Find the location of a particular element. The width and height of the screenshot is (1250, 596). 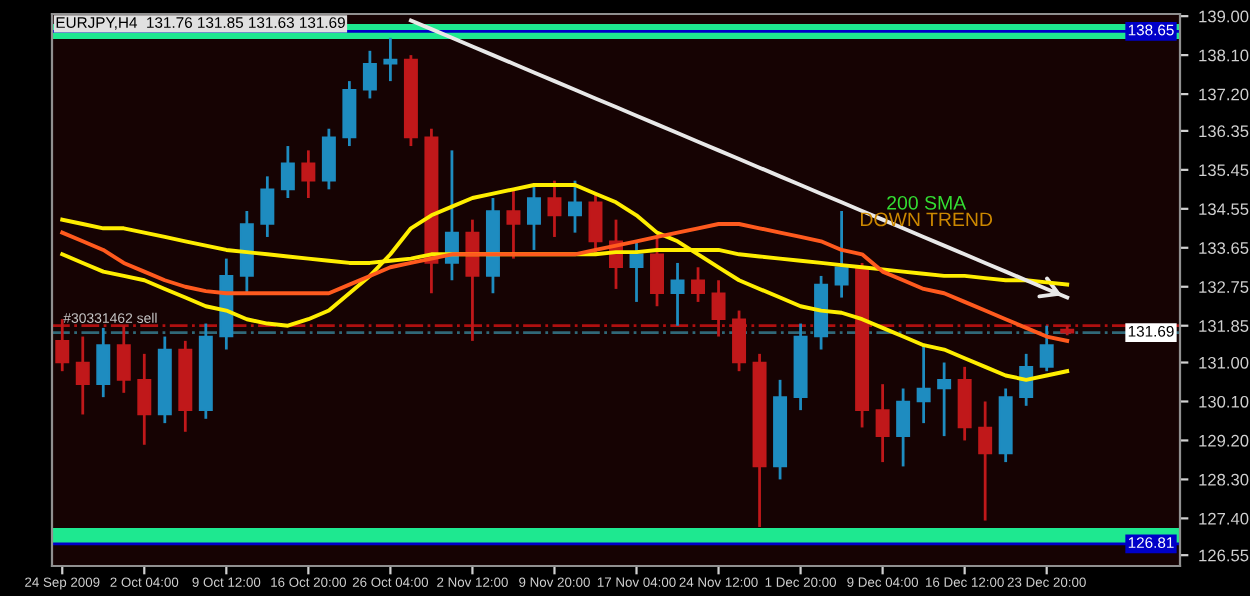

y-tick-label: 131.00 is located at coordinates (1224, 362).